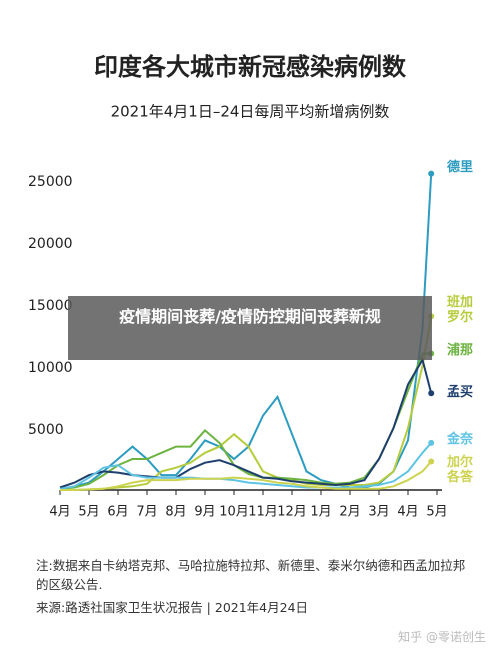 The height and width of the screenshot is (658, 500). What do you see at coordinates (50, 244) in the screenshot?
I see `y-tick-label: 20000` at bounding box center [50, 244].